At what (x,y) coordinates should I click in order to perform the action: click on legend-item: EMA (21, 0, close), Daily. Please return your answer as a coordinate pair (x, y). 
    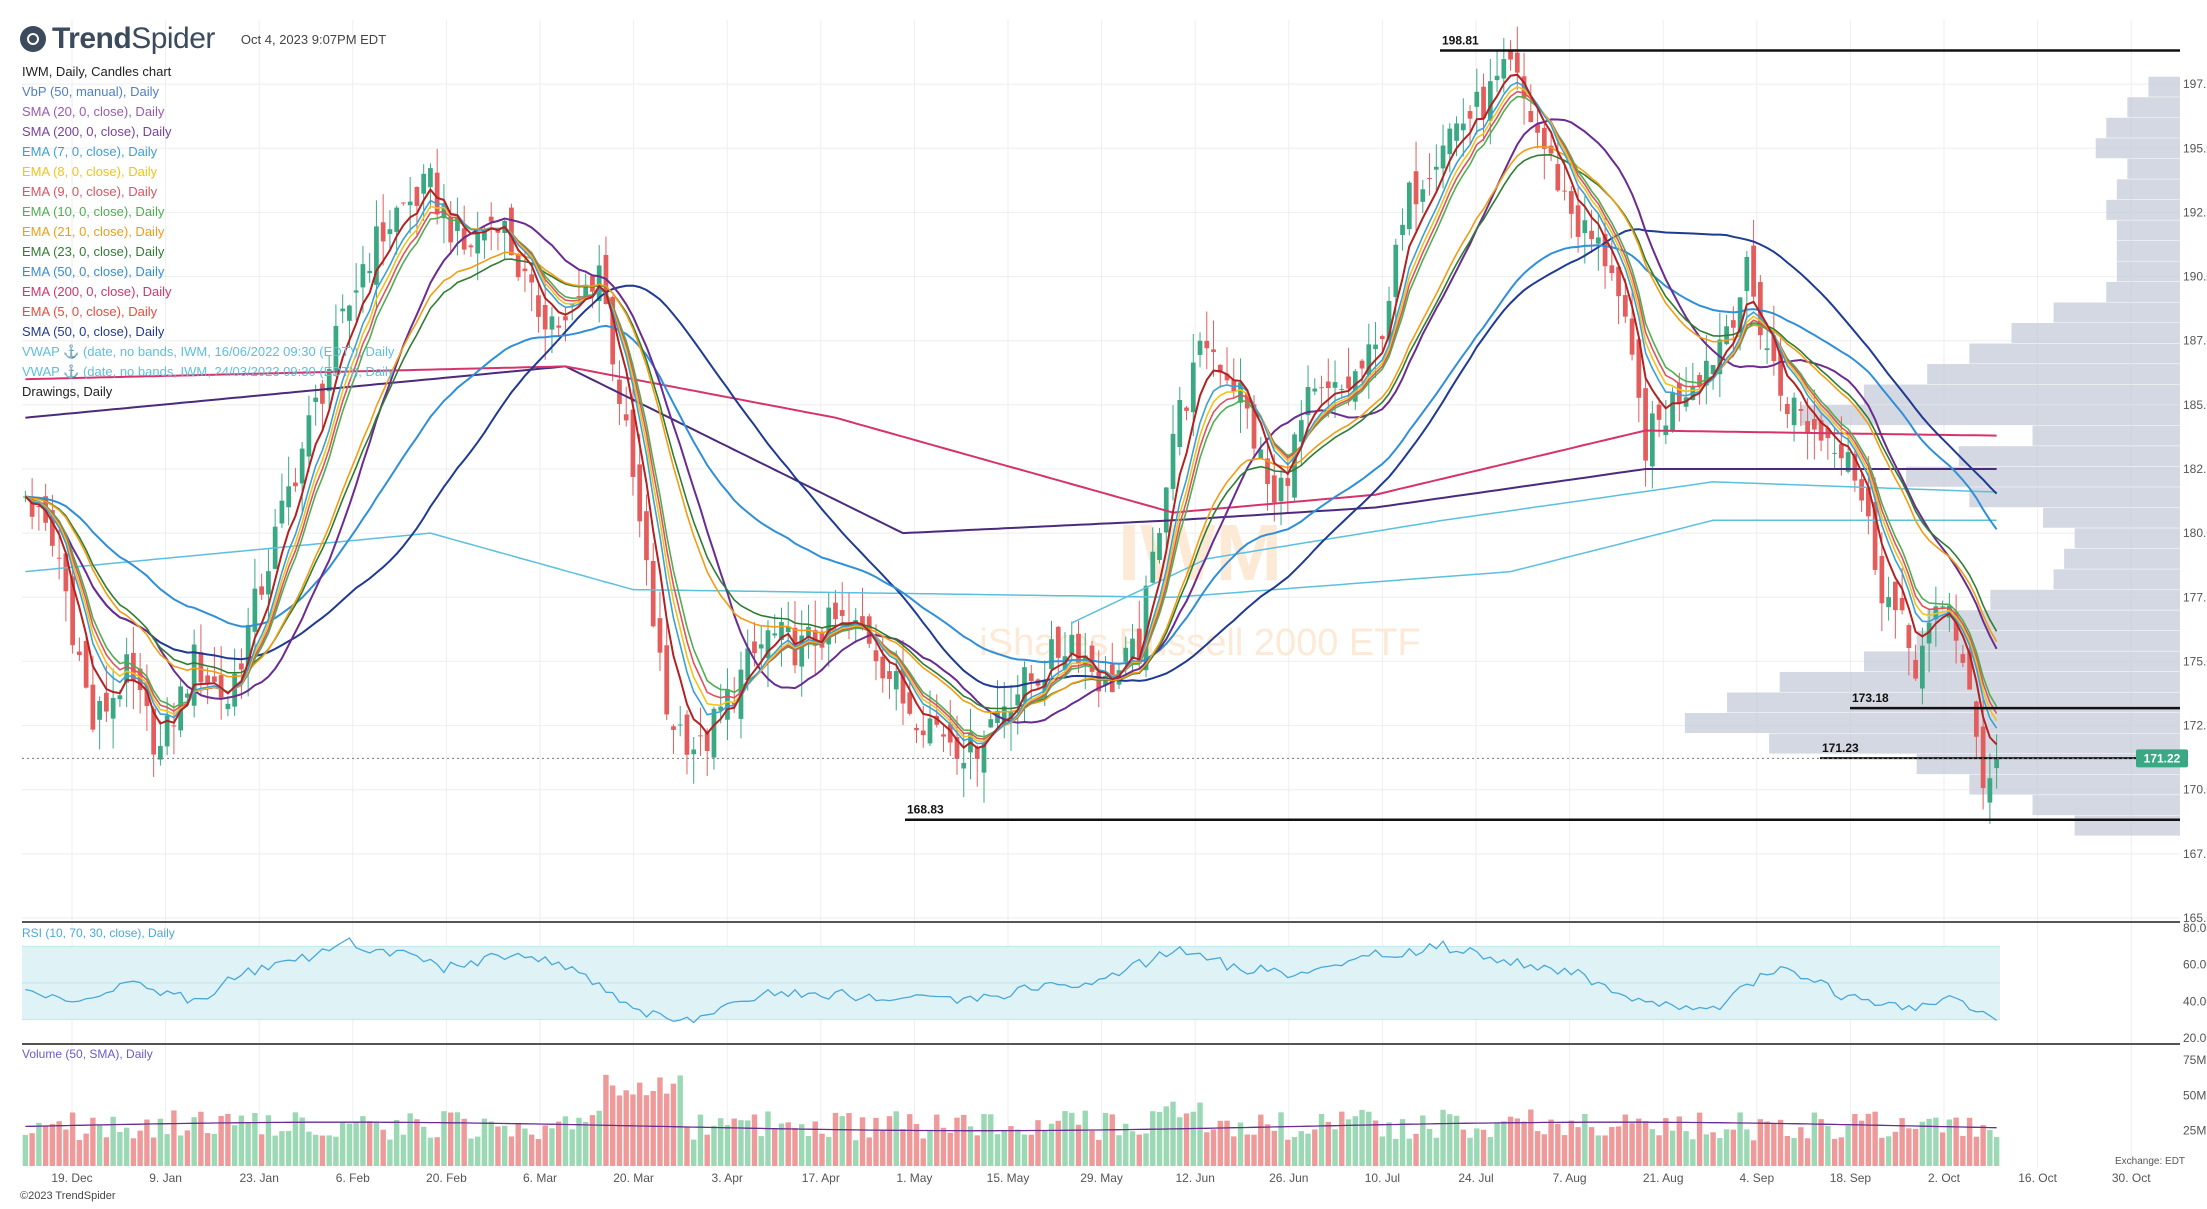
    Looking at the image, I should click on (93, 231).